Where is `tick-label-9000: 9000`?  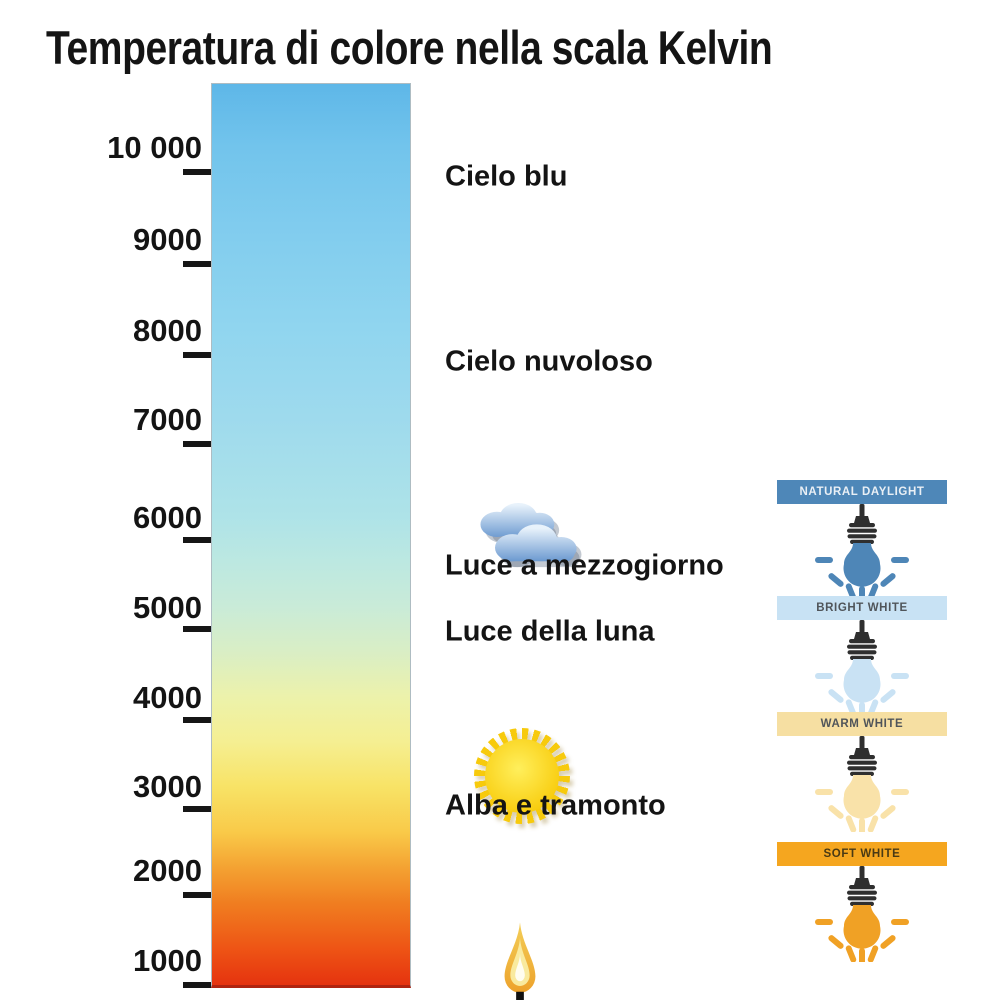
tick-label-9000: 9000 is located at coordinates (167, 239).